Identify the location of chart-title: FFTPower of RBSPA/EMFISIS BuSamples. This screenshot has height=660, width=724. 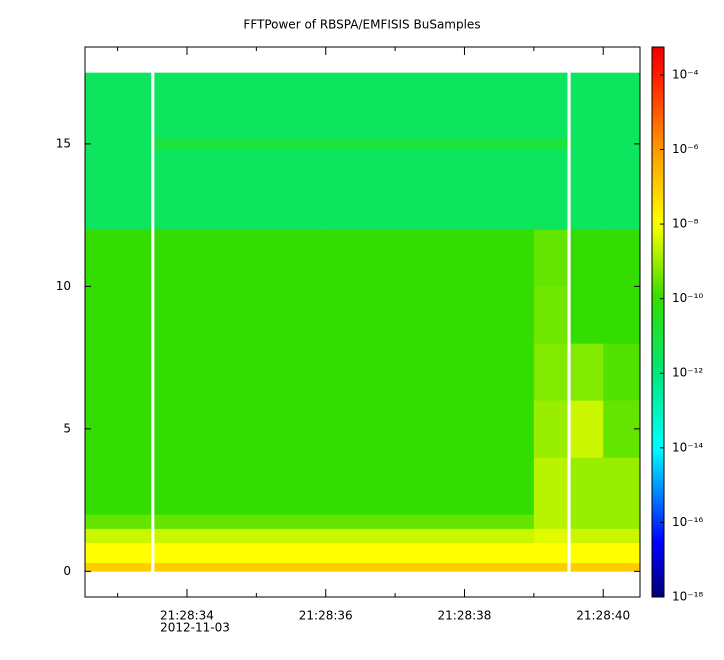
(361, 25).